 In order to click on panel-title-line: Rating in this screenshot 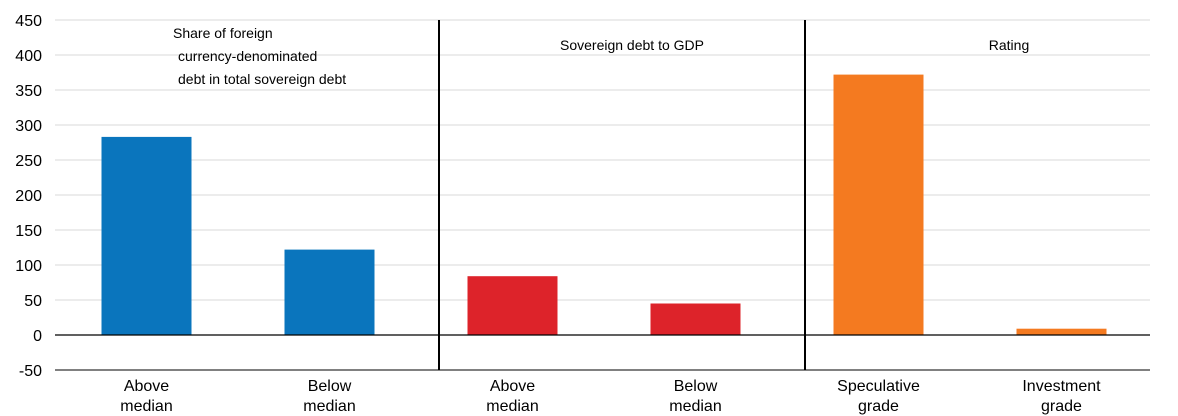, I will do `click(1009, 45)`.